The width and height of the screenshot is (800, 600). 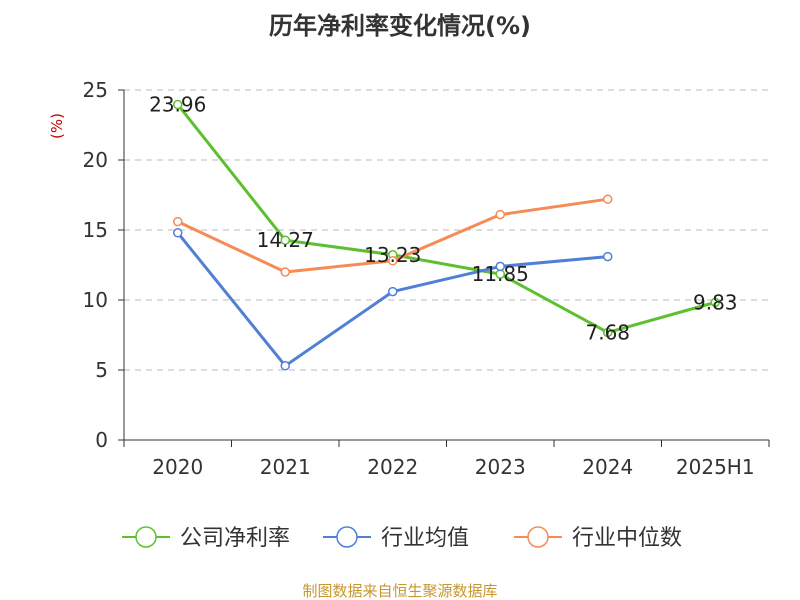 I want to click on y-tick-label: 20, so click(x=95, y=160).